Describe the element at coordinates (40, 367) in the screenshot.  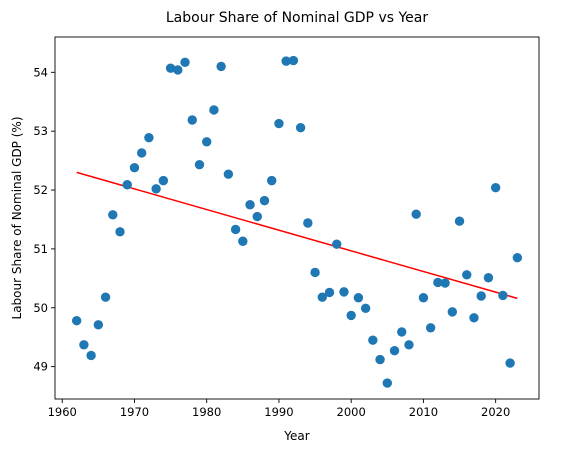
I see `y-tick-label: 49` at that location.